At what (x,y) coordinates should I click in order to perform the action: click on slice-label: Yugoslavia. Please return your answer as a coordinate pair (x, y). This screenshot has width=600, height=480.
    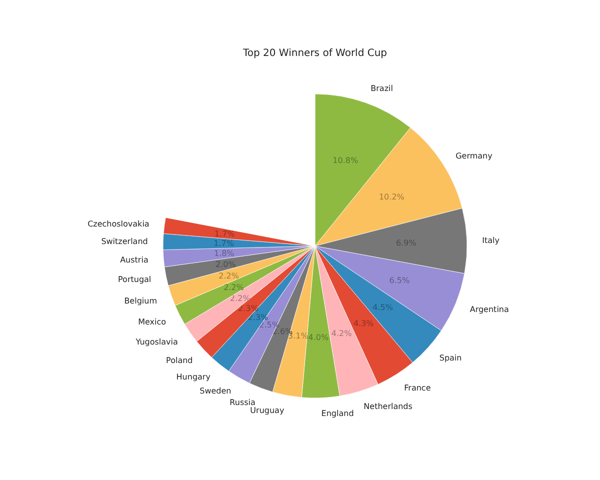
    Looking at the image, I should click on (156, 342).